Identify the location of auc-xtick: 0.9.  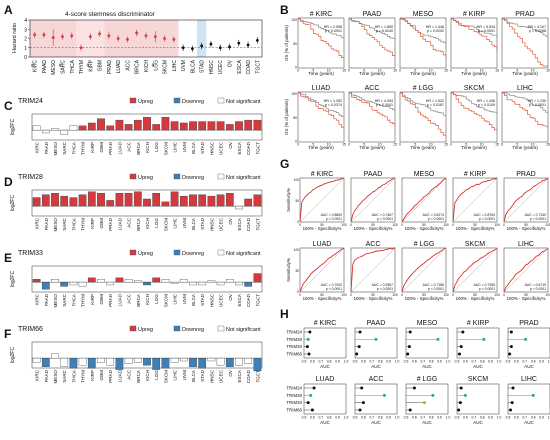
(490, 362).